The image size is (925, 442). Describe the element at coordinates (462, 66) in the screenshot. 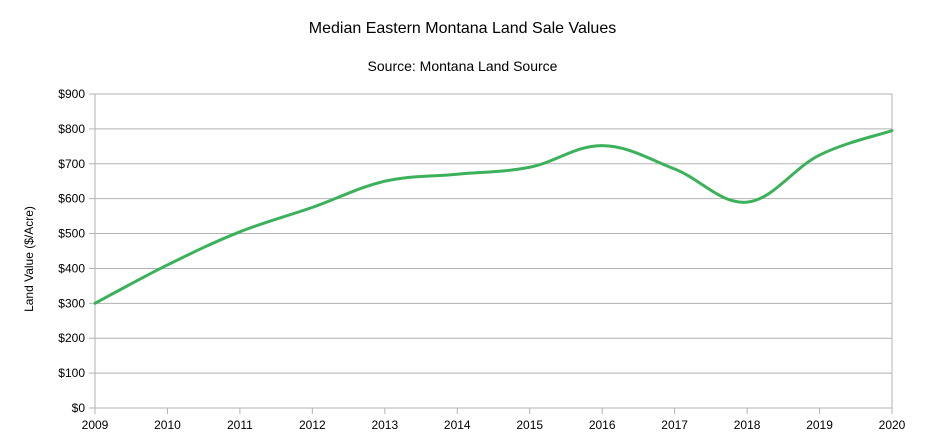

I see `chart-subtitle: Source: Montana Land Source` at that location.